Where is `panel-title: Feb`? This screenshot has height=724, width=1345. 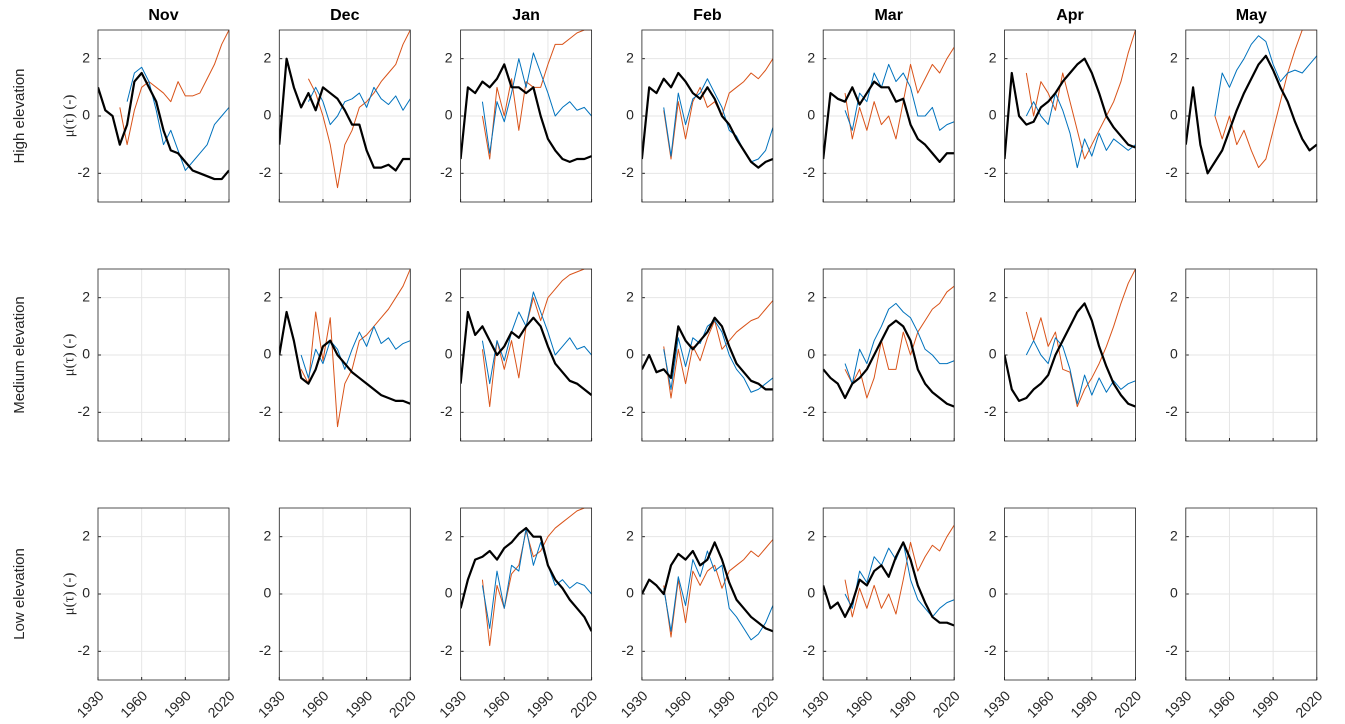 panel-title: Feb is located at coordinates (707, 15).